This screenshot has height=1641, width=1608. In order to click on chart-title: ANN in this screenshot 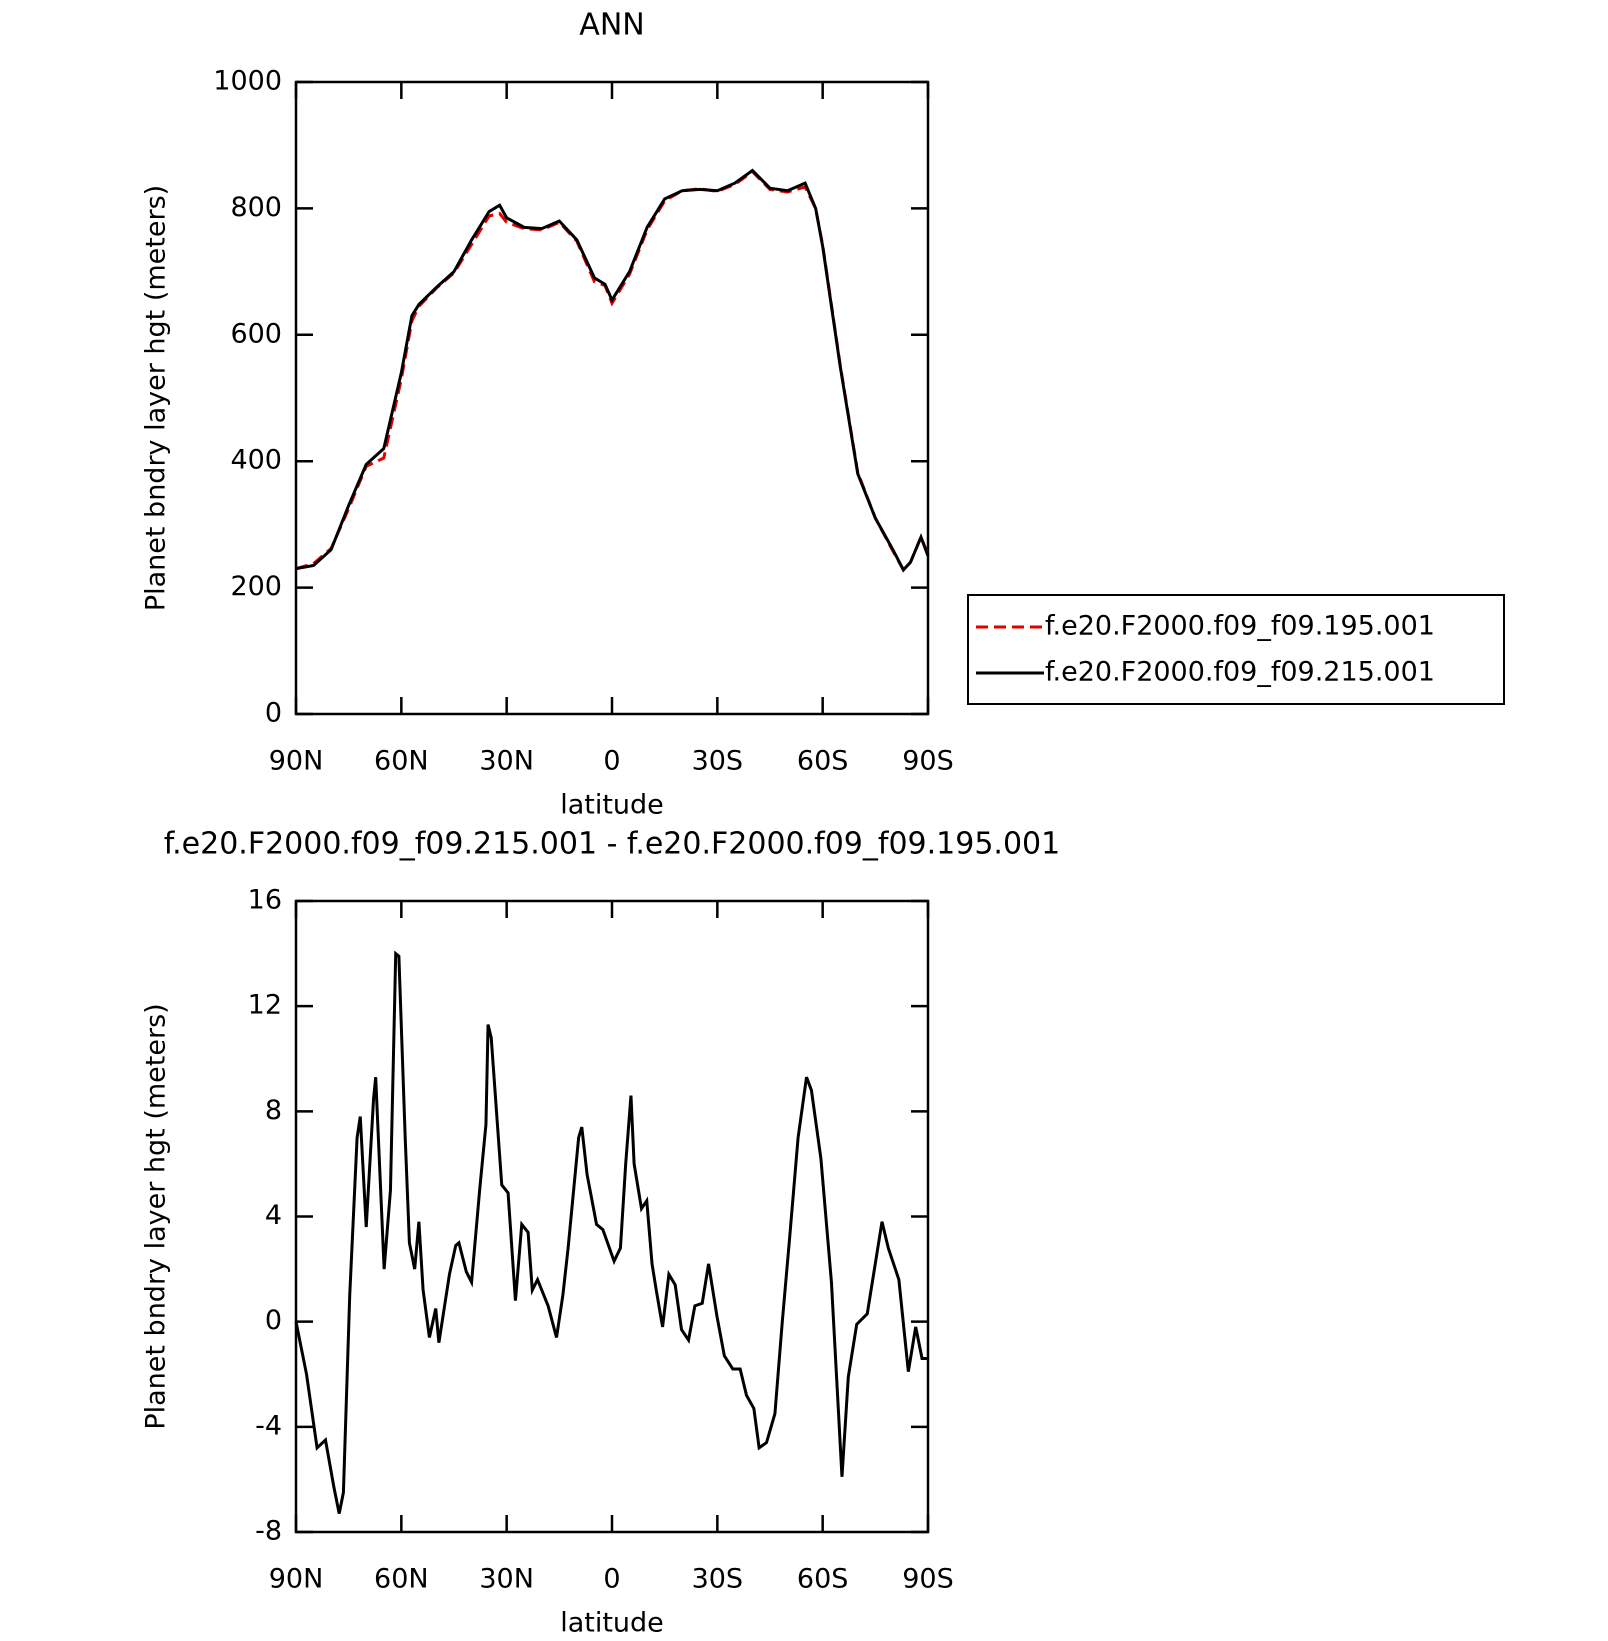, I will do `click(611, 25)`.